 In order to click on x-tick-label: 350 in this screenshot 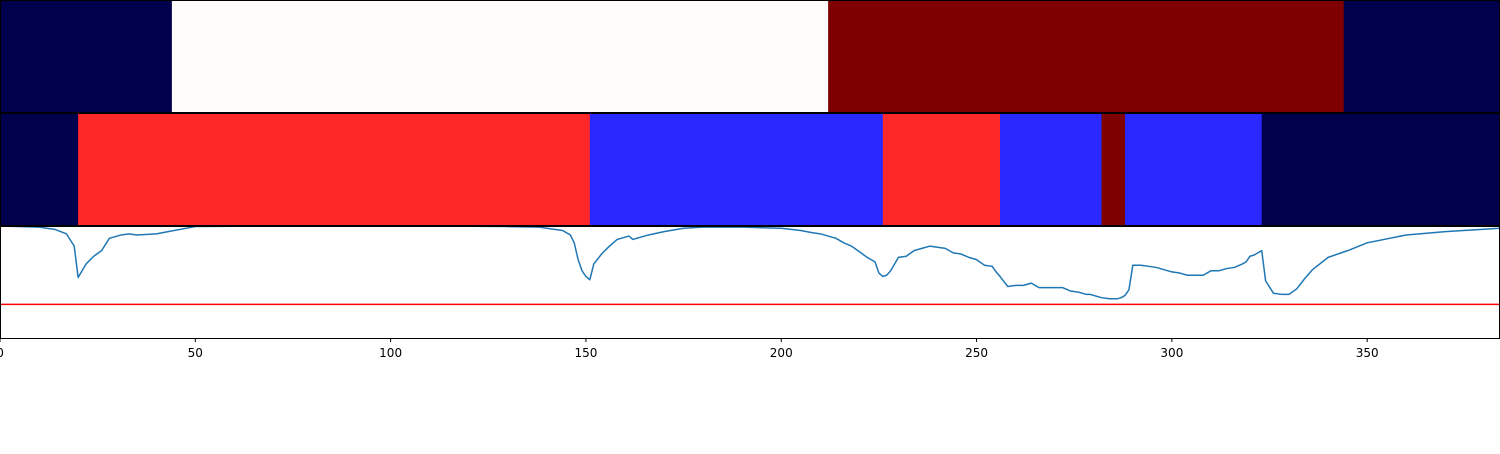, I will do `click(1367, 353)`.